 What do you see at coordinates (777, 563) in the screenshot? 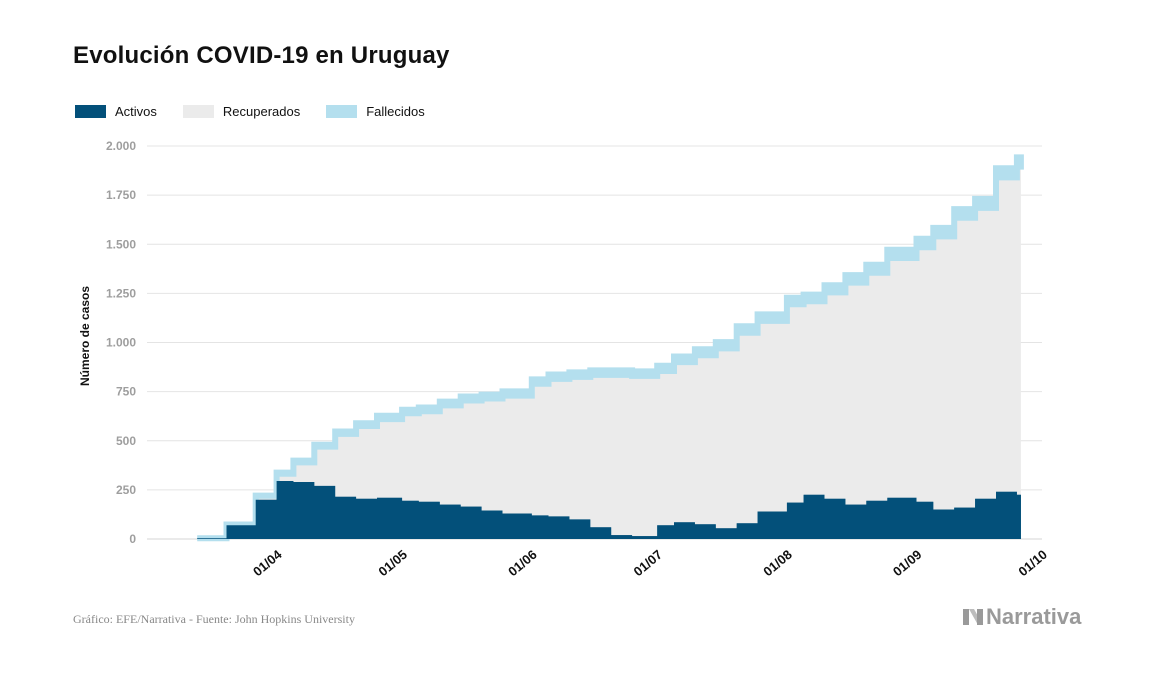
I see `x-tick-label: 01/08` at bounding box center [777, 563].